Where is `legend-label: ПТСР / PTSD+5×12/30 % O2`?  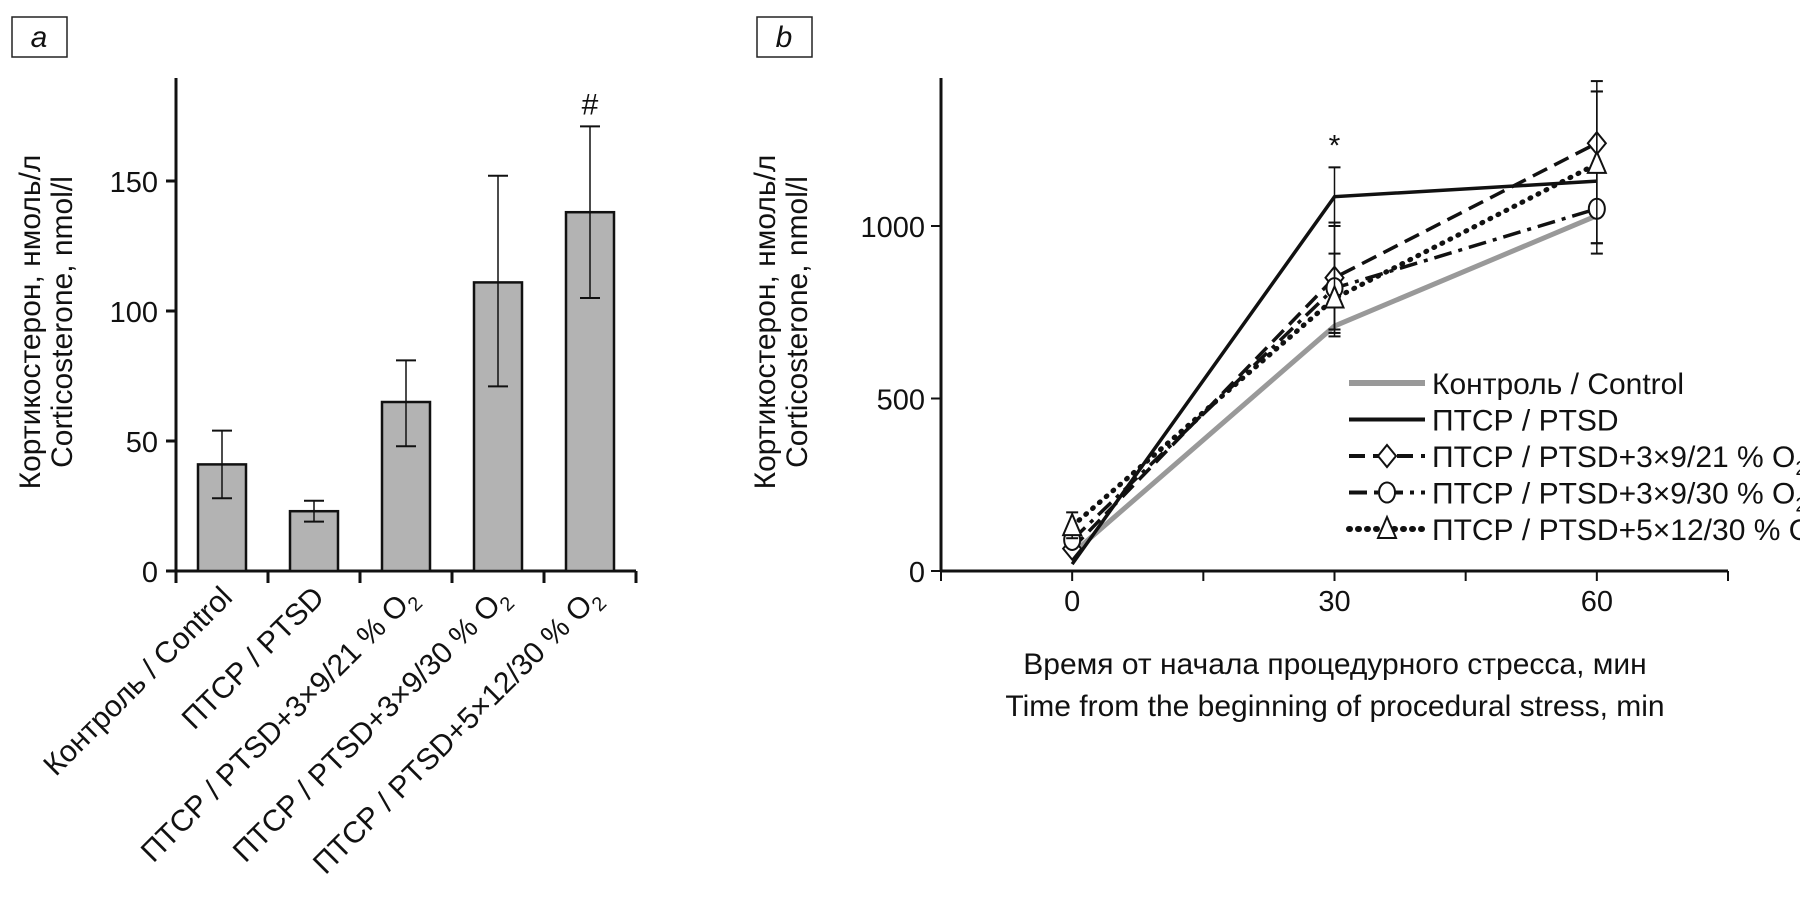
legend-label: ПТСР / PTSD+5×12/30 % O2 is located at coordinates (1616, 533).